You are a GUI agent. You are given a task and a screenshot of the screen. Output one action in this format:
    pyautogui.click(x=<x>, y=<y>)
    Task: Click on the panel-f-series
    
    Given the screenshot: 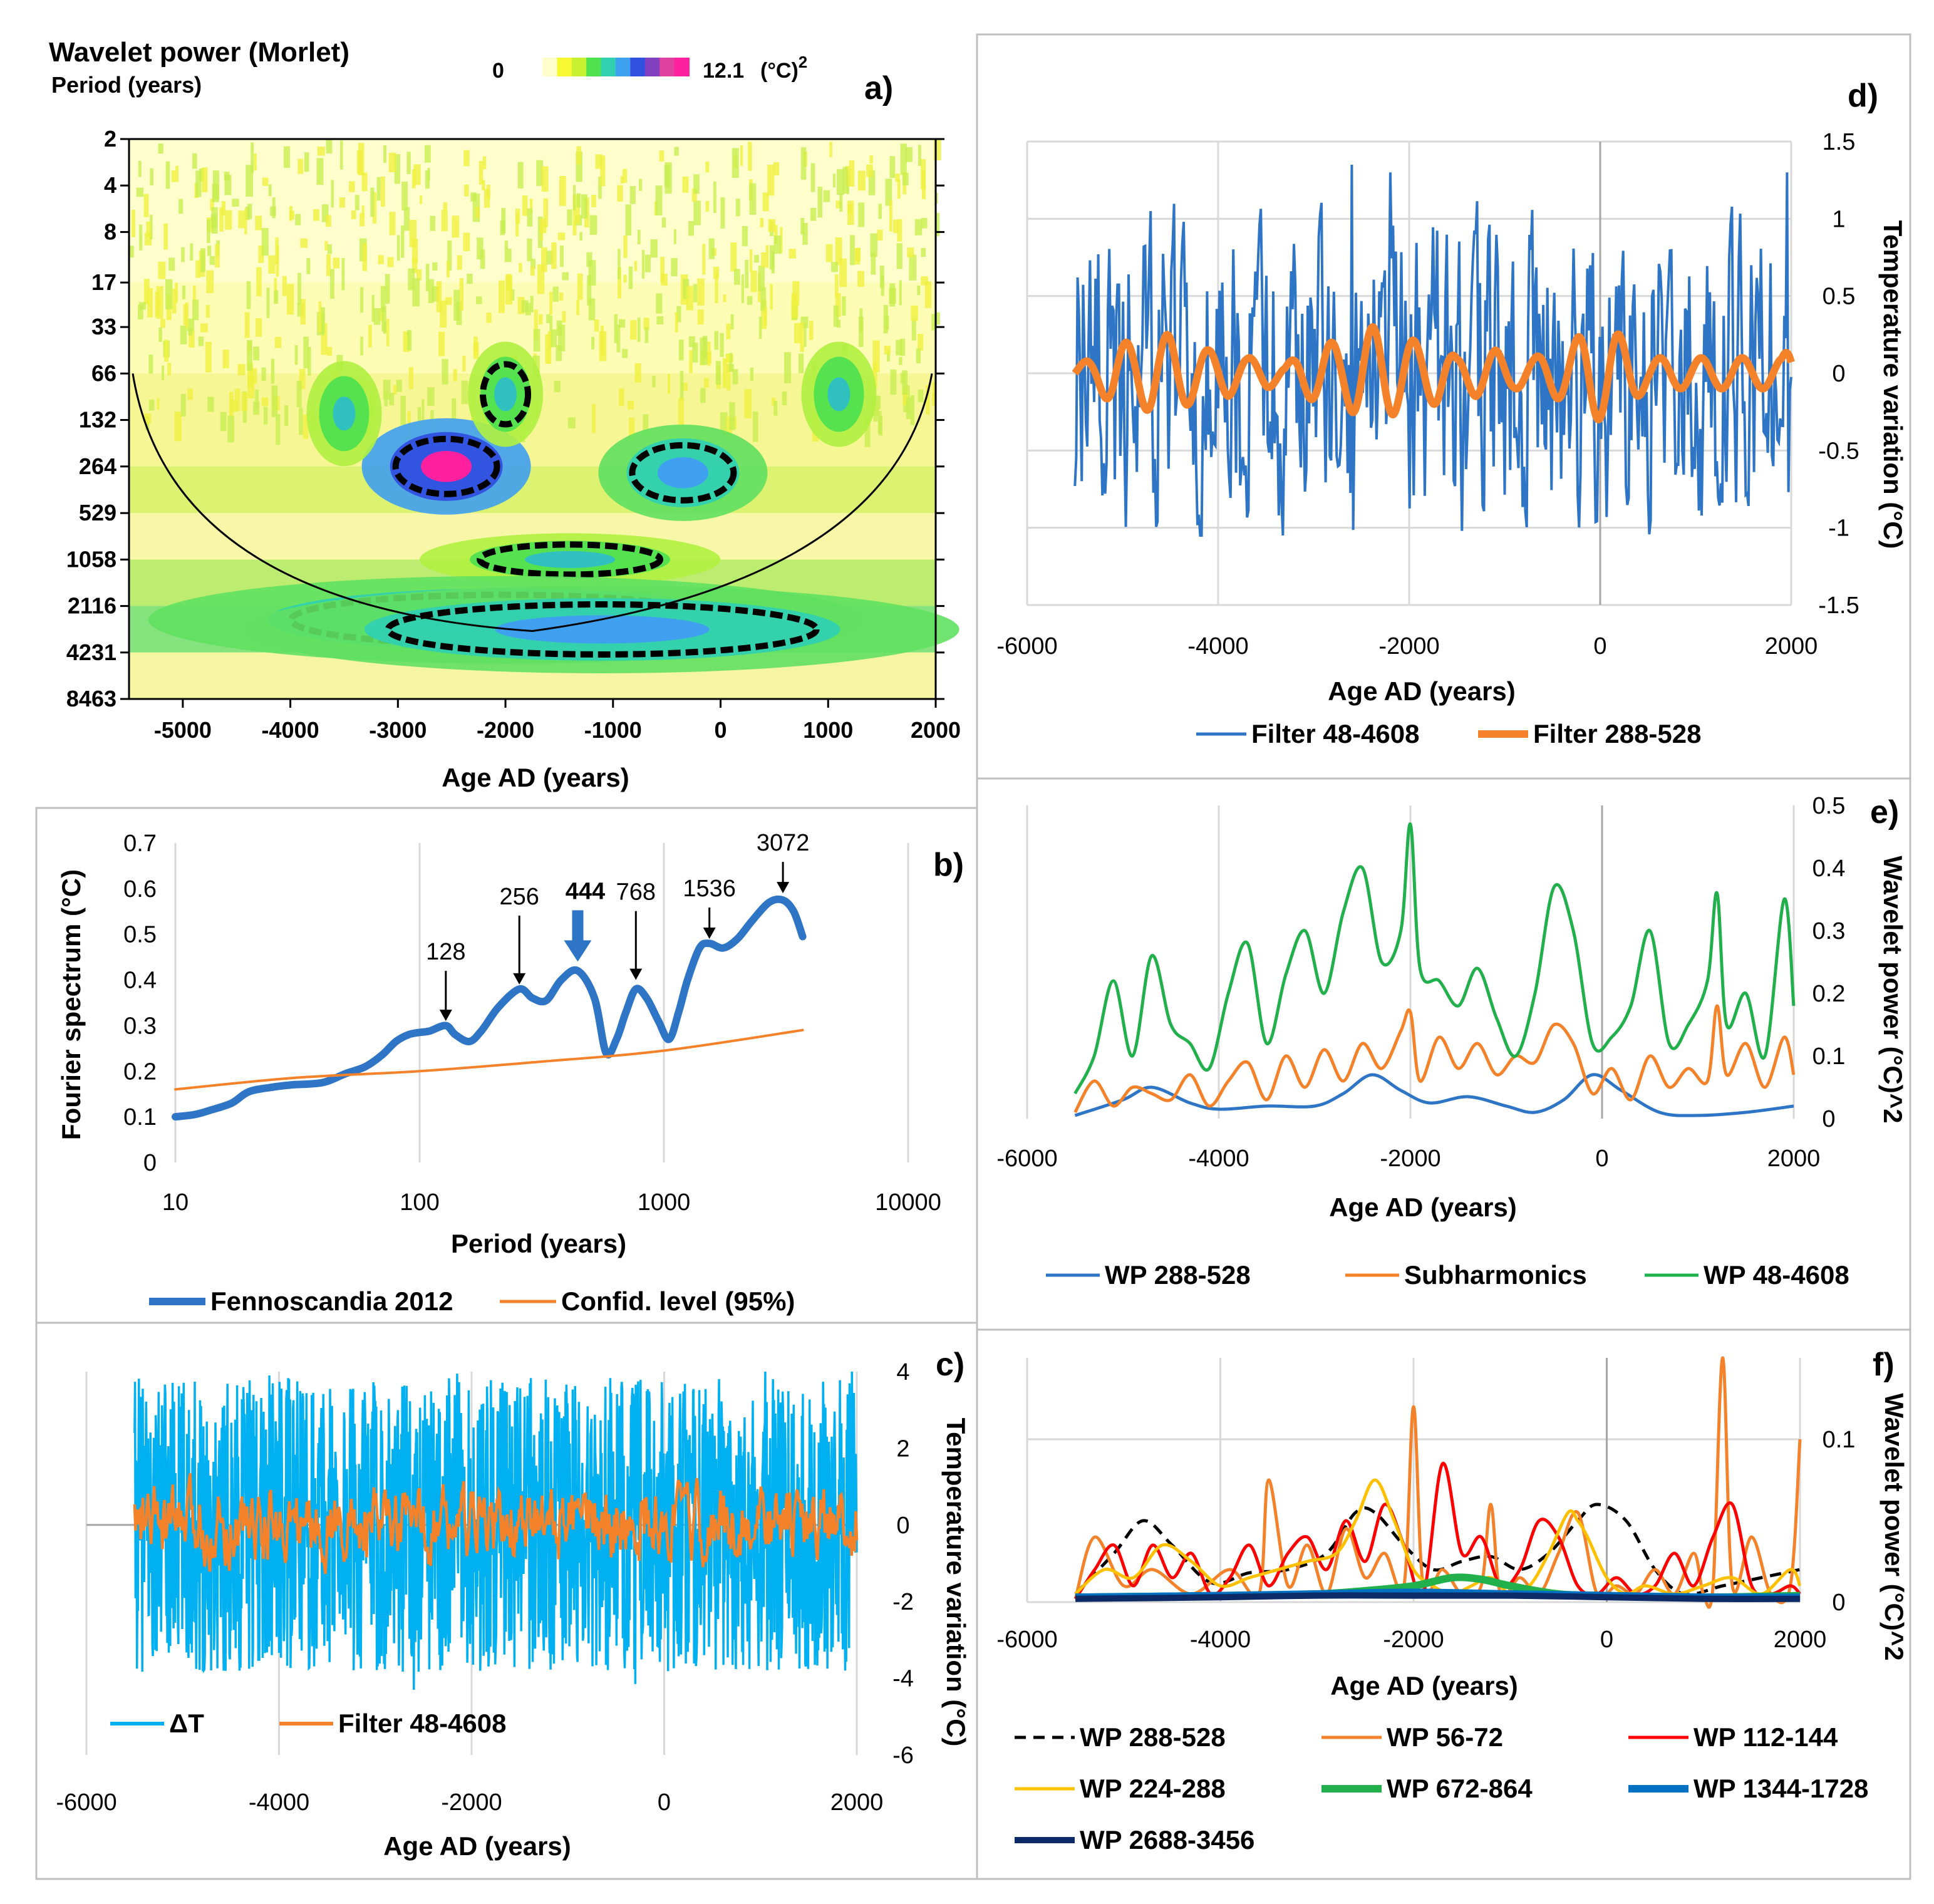 What is the action you would take?
    pyautogui.click(x=1437, y=1482)
    